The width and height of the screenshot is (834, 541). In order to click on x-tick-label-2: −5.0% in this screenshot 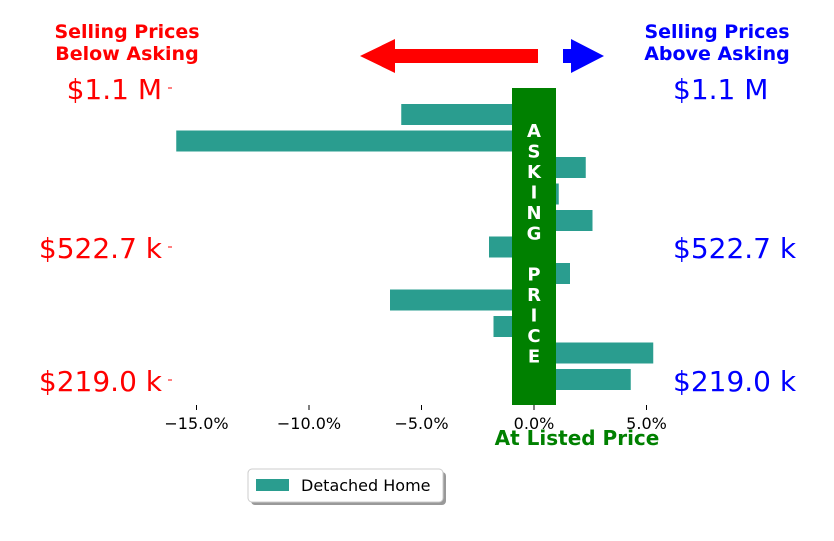, I will do `click(421, 423)`.